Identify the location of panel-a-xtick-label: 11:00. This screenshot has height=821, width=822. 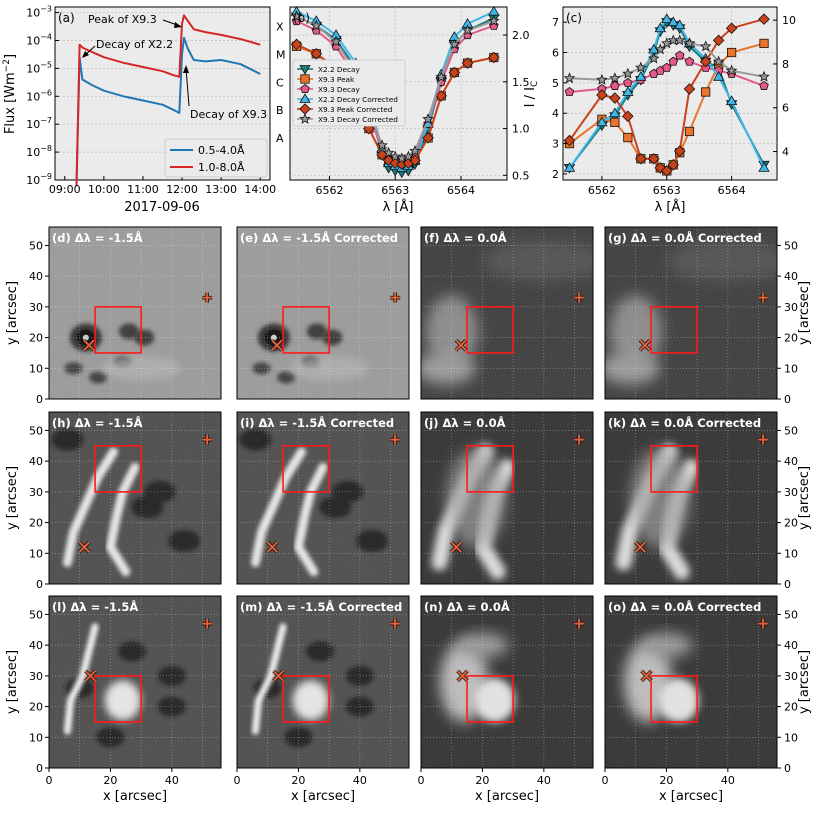
(143, 189).